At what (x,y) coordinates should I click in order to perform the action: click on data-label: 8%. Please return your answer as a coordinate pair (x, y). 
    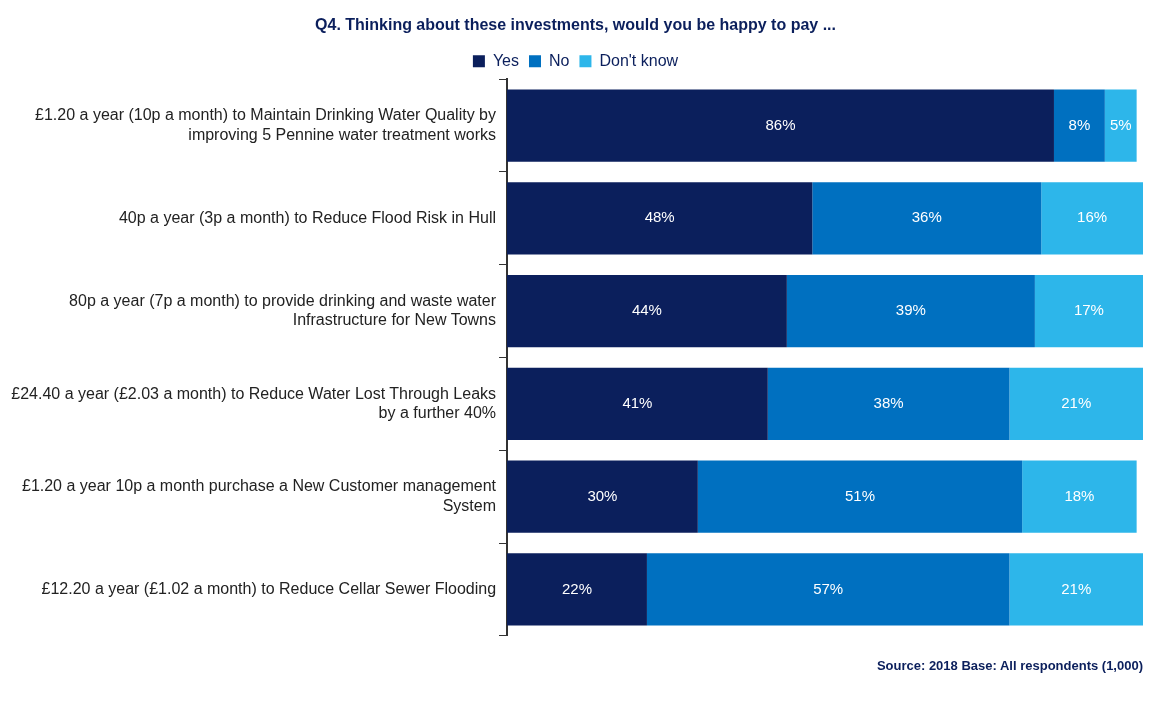
    Looking at the image, I should click on (1079, 124).